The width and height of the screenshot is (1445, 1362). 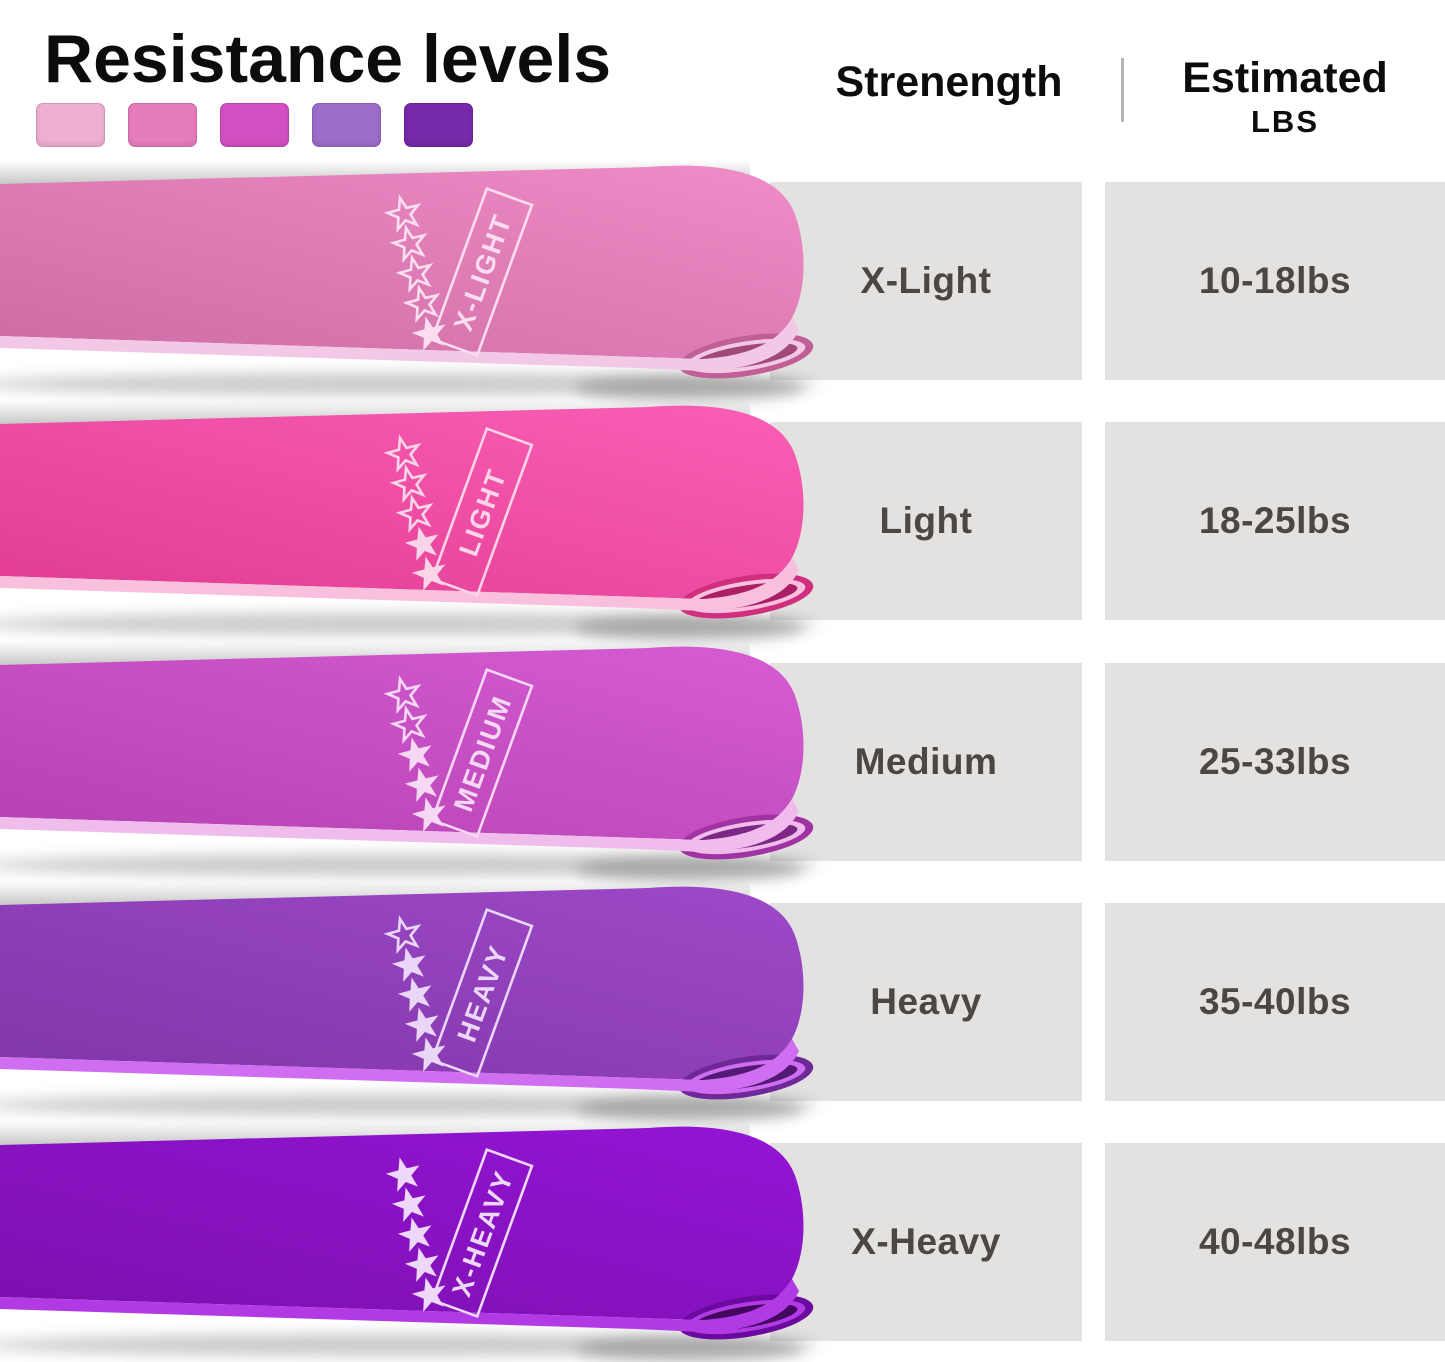 What do you see at coordinates (949, 82) in the screenshot?
I see `column-header-strength: Strenength` at bounding box center [949, 82].